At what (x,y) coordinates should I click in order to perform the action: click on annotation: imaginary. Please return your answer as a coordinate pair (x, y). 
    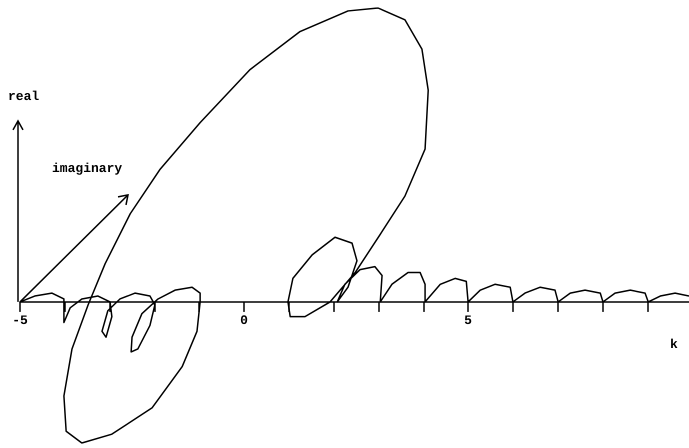
    Looking at the image, I should click on (87, 168).